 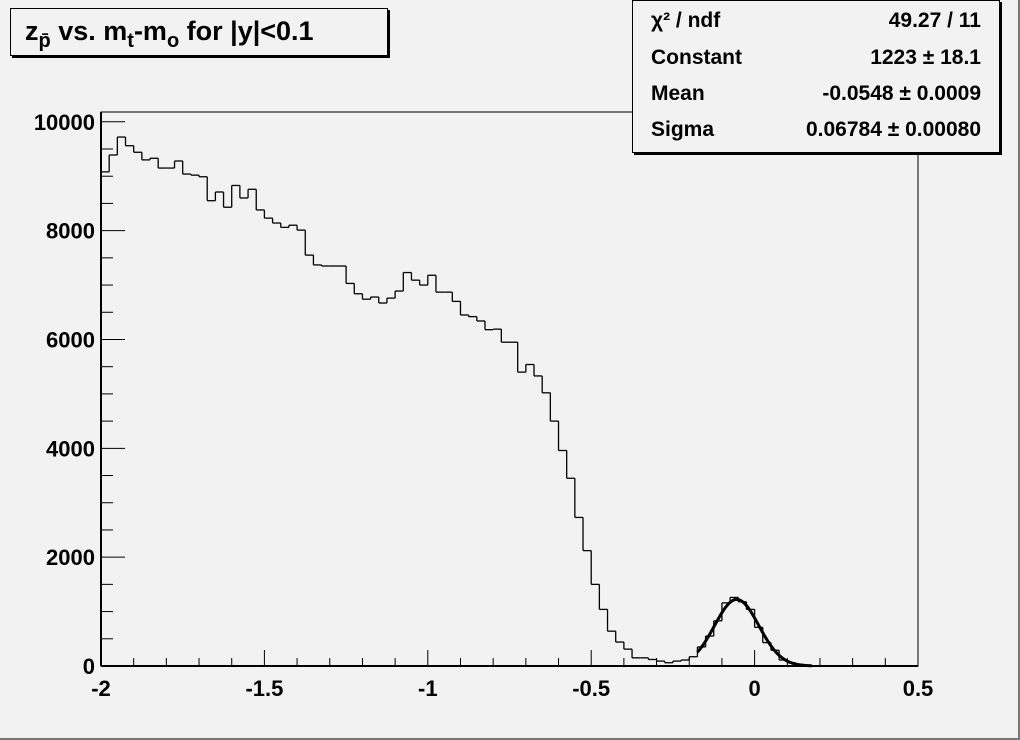 What do you see at coordinates (754, 632) in the screenshot?
I see `gaussian-fit-curve` at bounding box center [754, 632].